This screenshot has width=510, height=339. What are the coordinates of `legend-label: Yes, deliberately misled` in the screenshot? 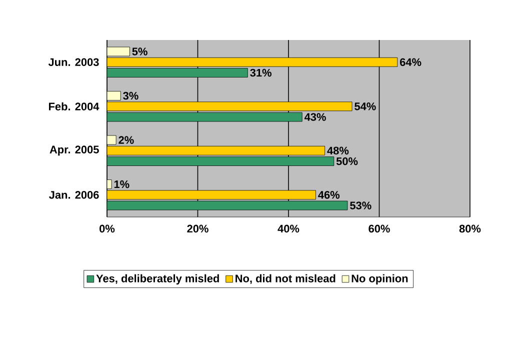 It's located at (157, 279).